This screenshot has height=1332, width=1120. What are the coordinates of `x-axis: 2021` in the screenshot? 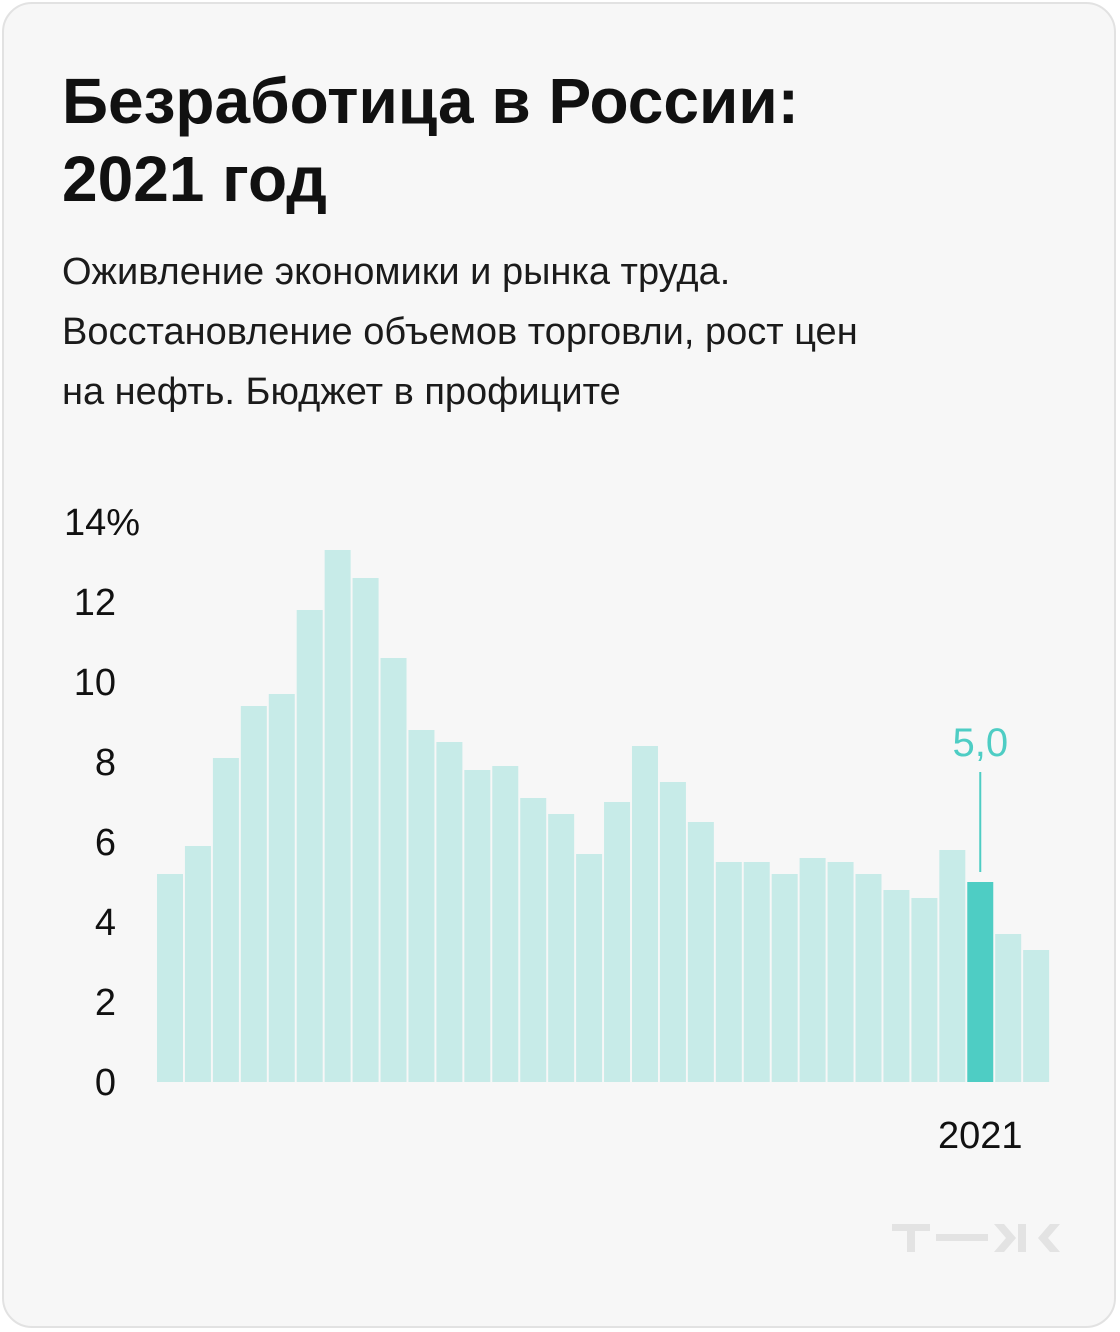 It's located at (980, 1136).